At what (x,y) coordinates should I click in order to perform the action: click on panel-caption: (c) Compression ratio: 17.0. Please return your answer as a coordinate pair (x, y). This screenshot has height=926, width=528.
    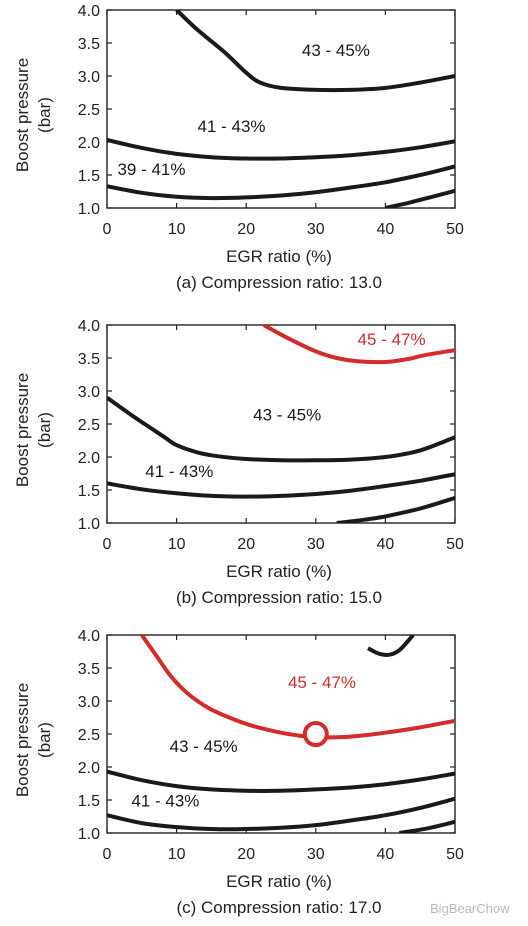
    Looking at the image, I should click on (278, 907).